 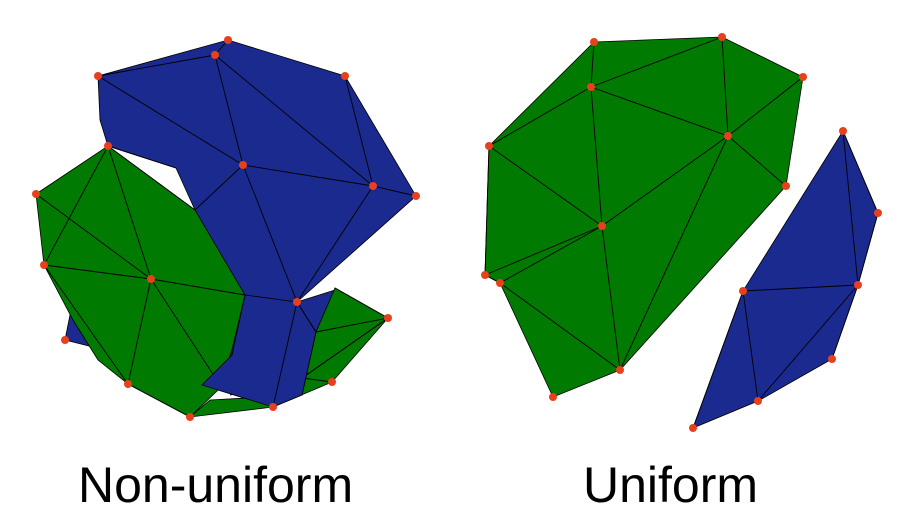 I want to click on blue-mesh-right, so click(x=785, y=279).